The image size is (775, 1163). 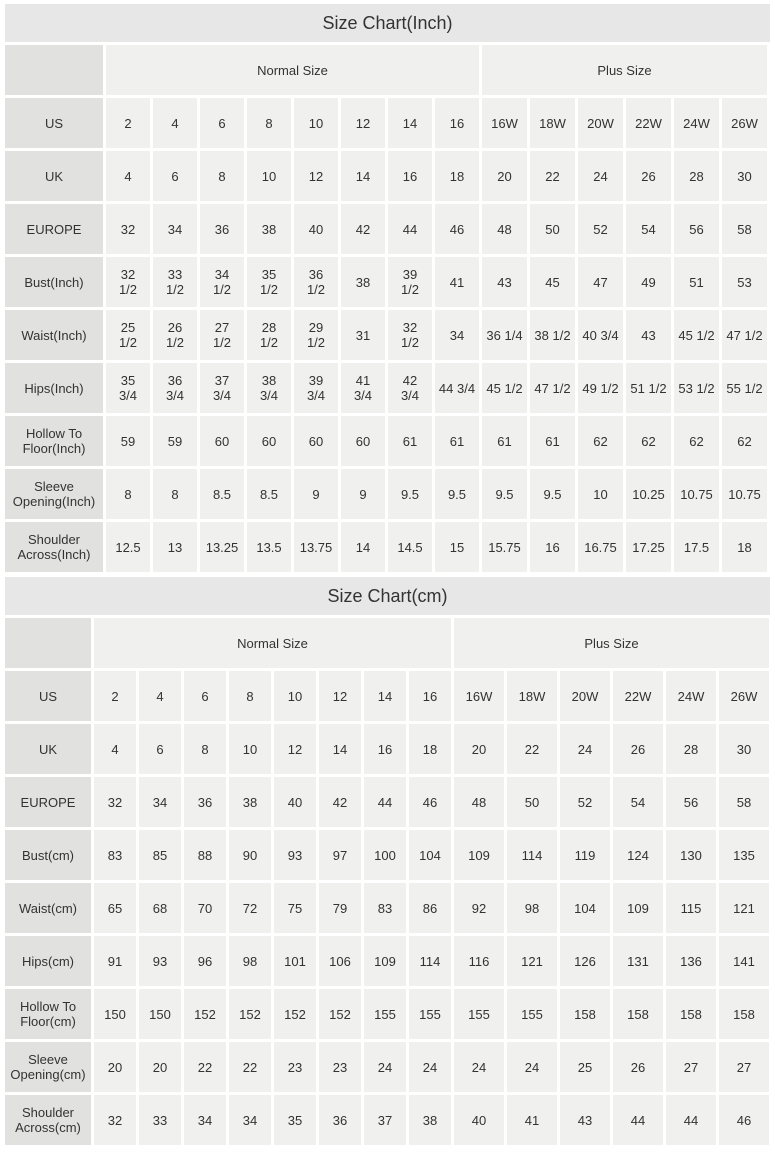 What do you see at coordinates (552, 441) in the screenshot?
I see `size-cell: 61` at bounding box center [552, 441].